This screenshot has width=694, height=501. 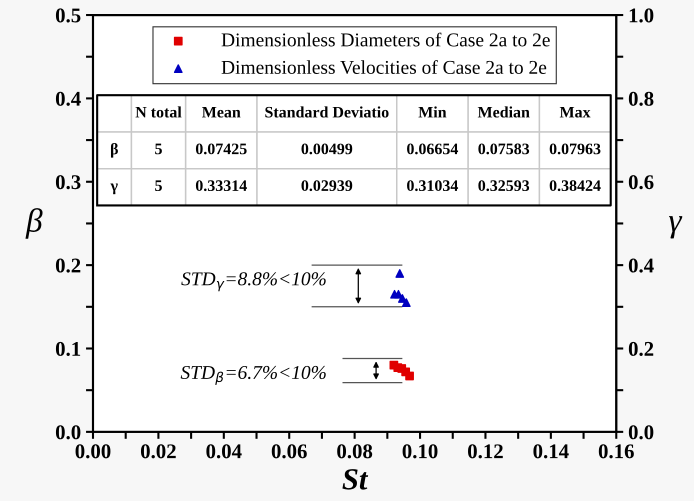 I want to click on category-label: γ, so click(x=114, y=189).